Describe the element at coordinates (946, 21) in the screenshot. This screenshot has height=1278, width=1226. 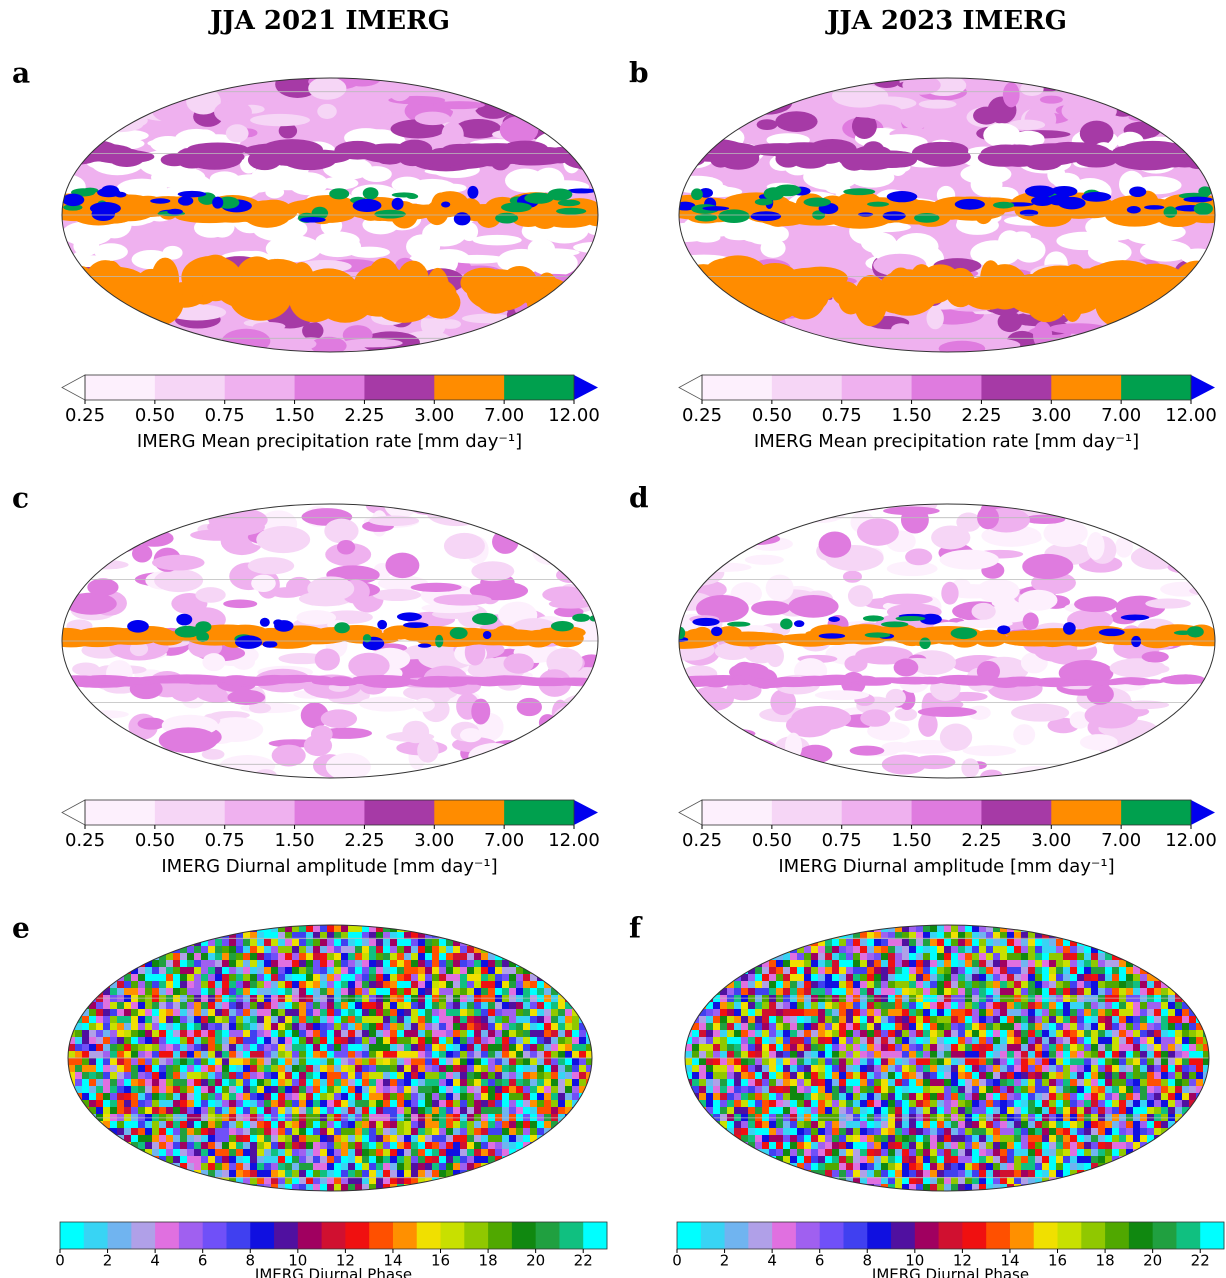
I see `column-title: JJA 2023 IMERG` at that location.